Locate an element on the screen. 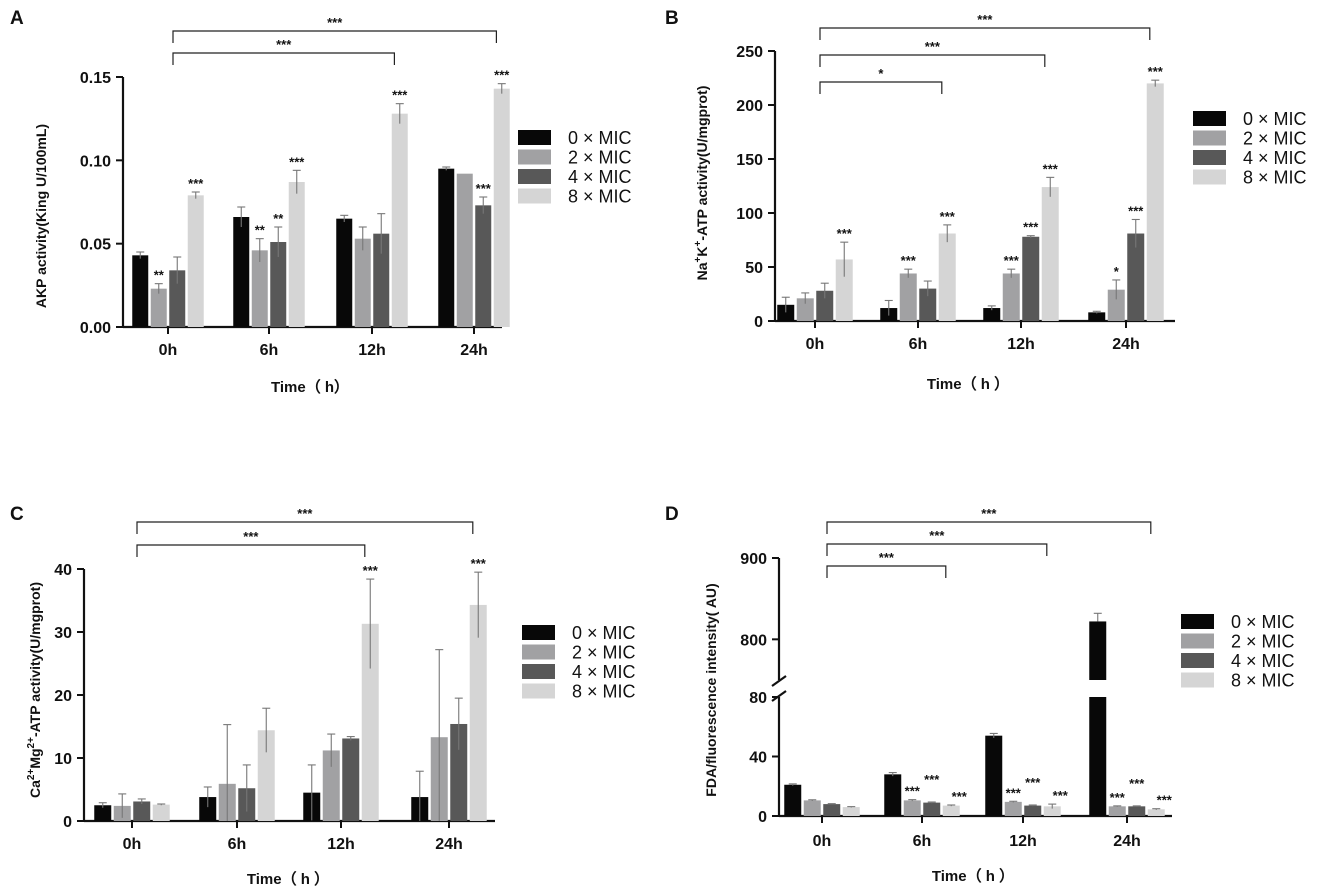 The width and height of the screenshot is (1325, 896). y-tick-label: 200 is located at coordinates (749, 106).